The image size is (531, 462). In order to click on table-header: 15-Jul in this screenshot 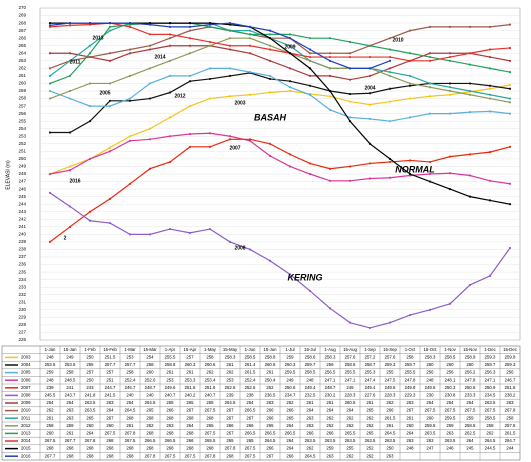, I will do `click(310, 349)`.